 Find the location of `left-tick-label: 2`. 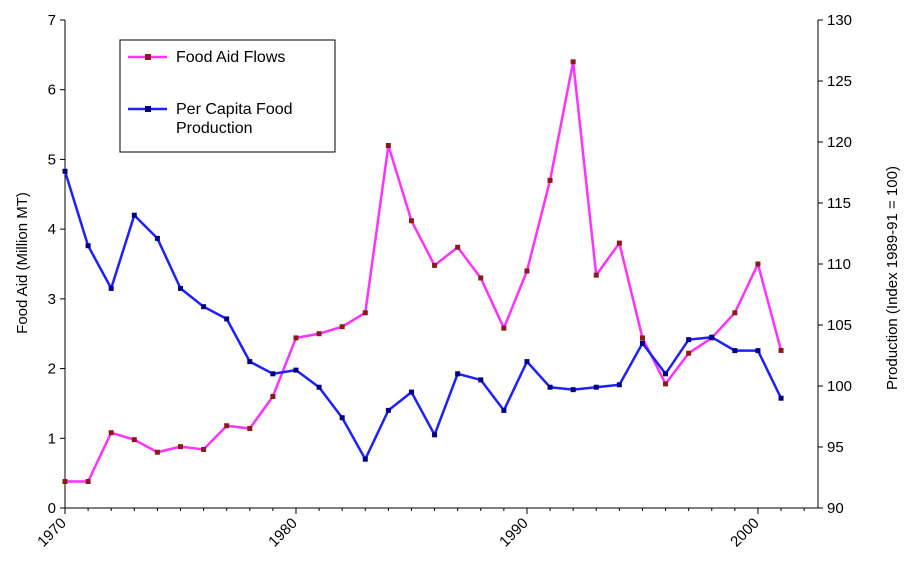

left-tick-label: 2 is located at coordinates (52, 369).